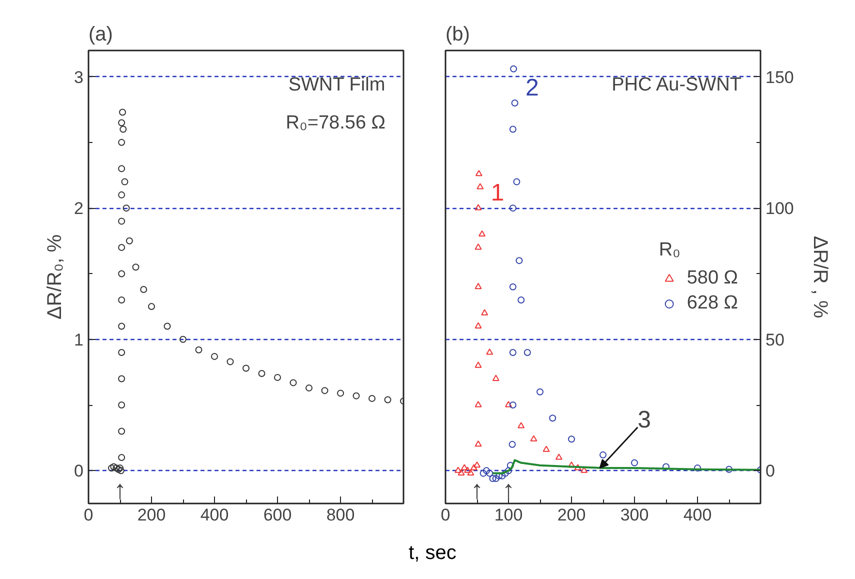  I want to click on x-axis-title: t, sec, so click(432, 553).